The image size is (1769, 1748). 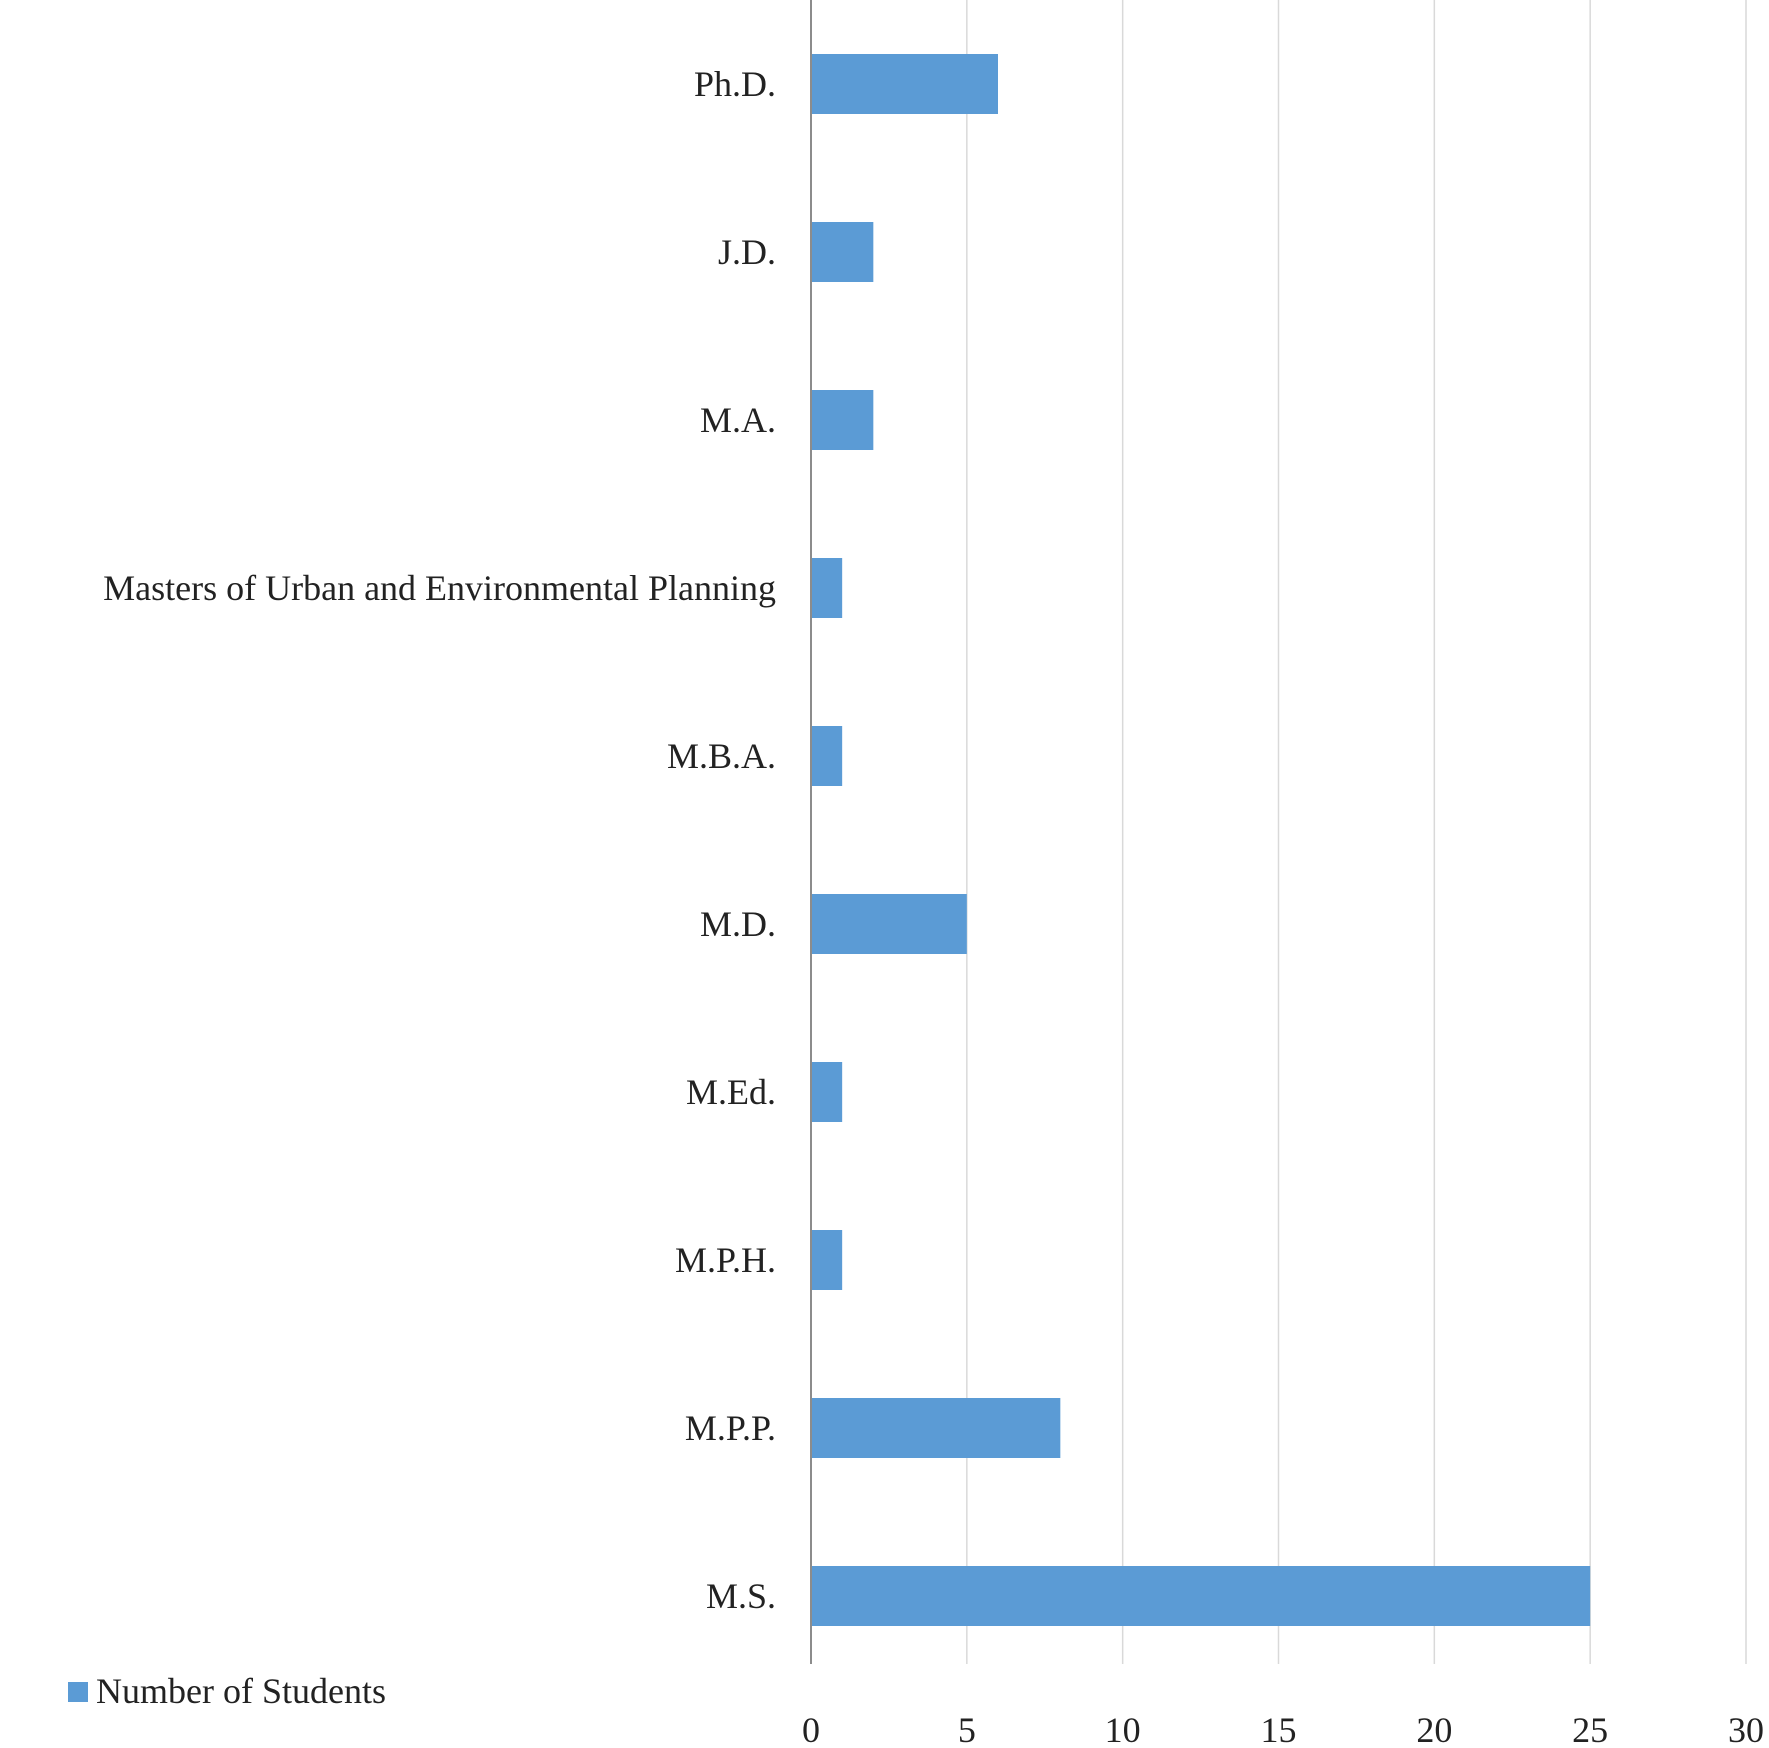 What do you see at coordinates (747, 252) in the screenshot?
I see `category-label: J.D.` at bounding box center [747, 252].